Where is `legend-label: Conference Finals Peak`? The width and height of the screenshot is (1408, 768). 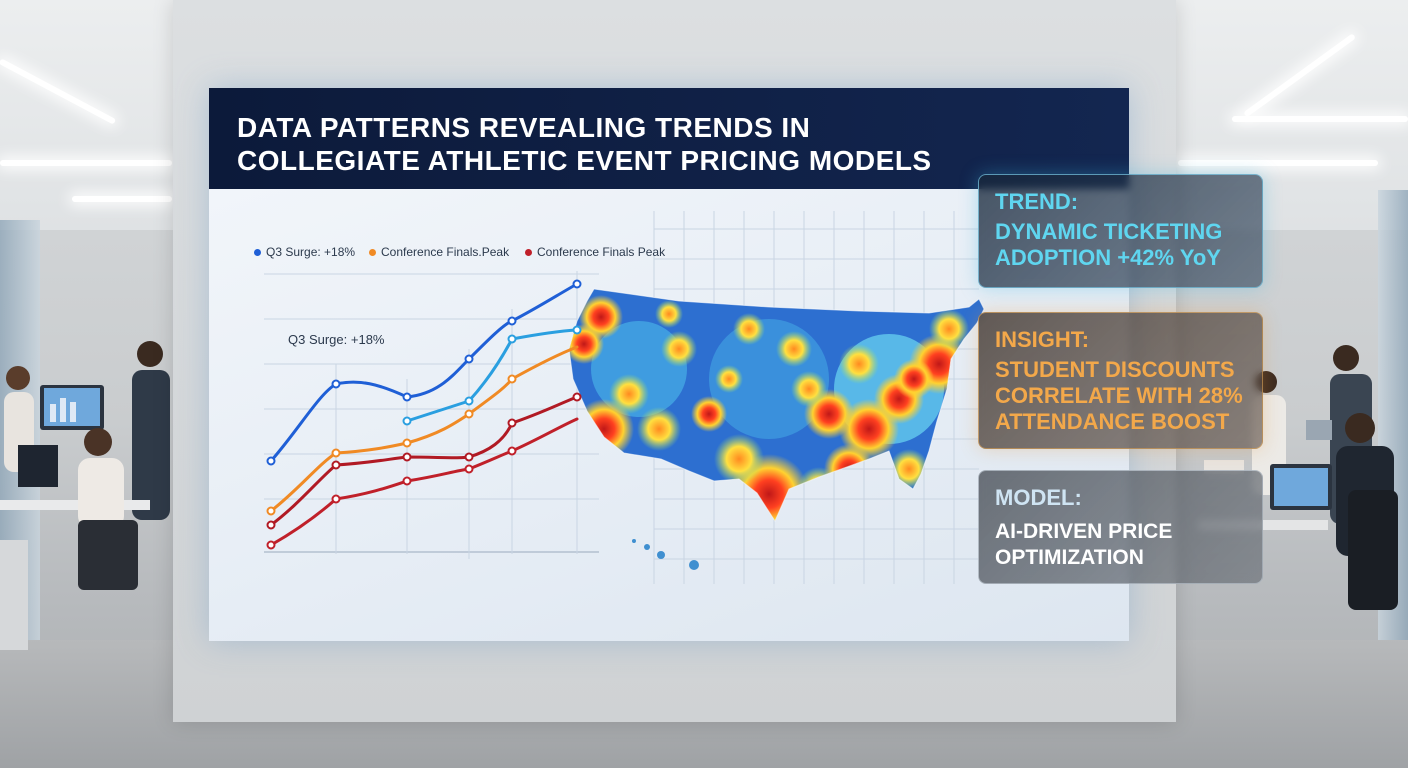
legend-label: Conference Finals Peak is located at coordinates (601, 252).